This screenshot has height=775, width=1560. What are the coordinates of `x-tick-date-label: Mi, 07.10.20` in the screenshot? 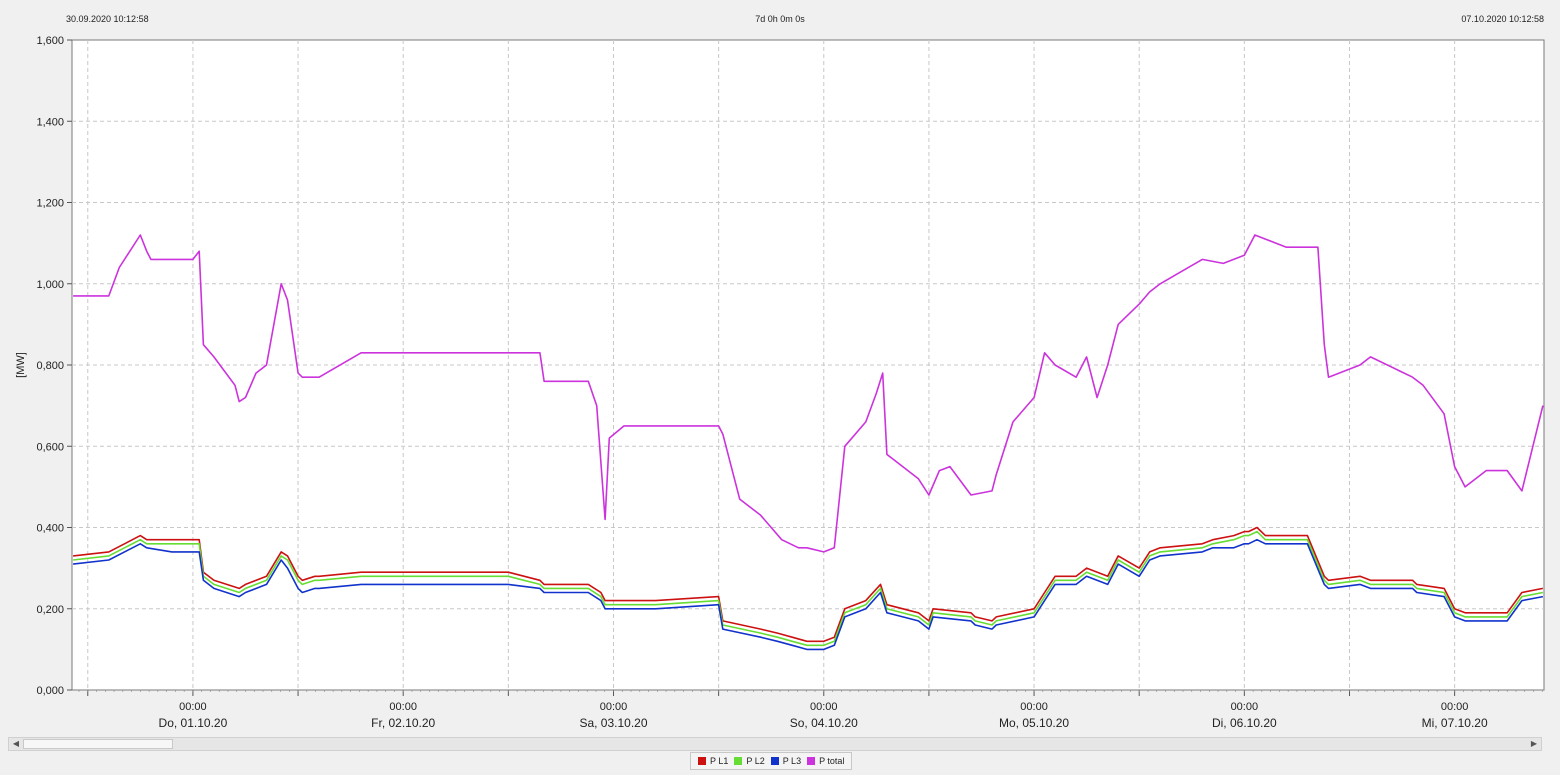 It's located at (1455, 723).